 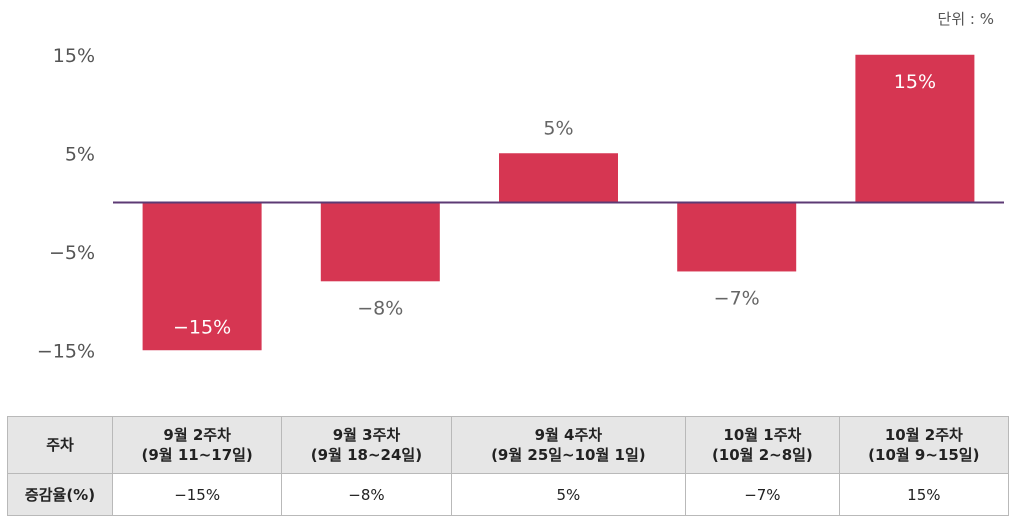 I want to click on table-cell-value: 5%, so click(x=568, y=494).